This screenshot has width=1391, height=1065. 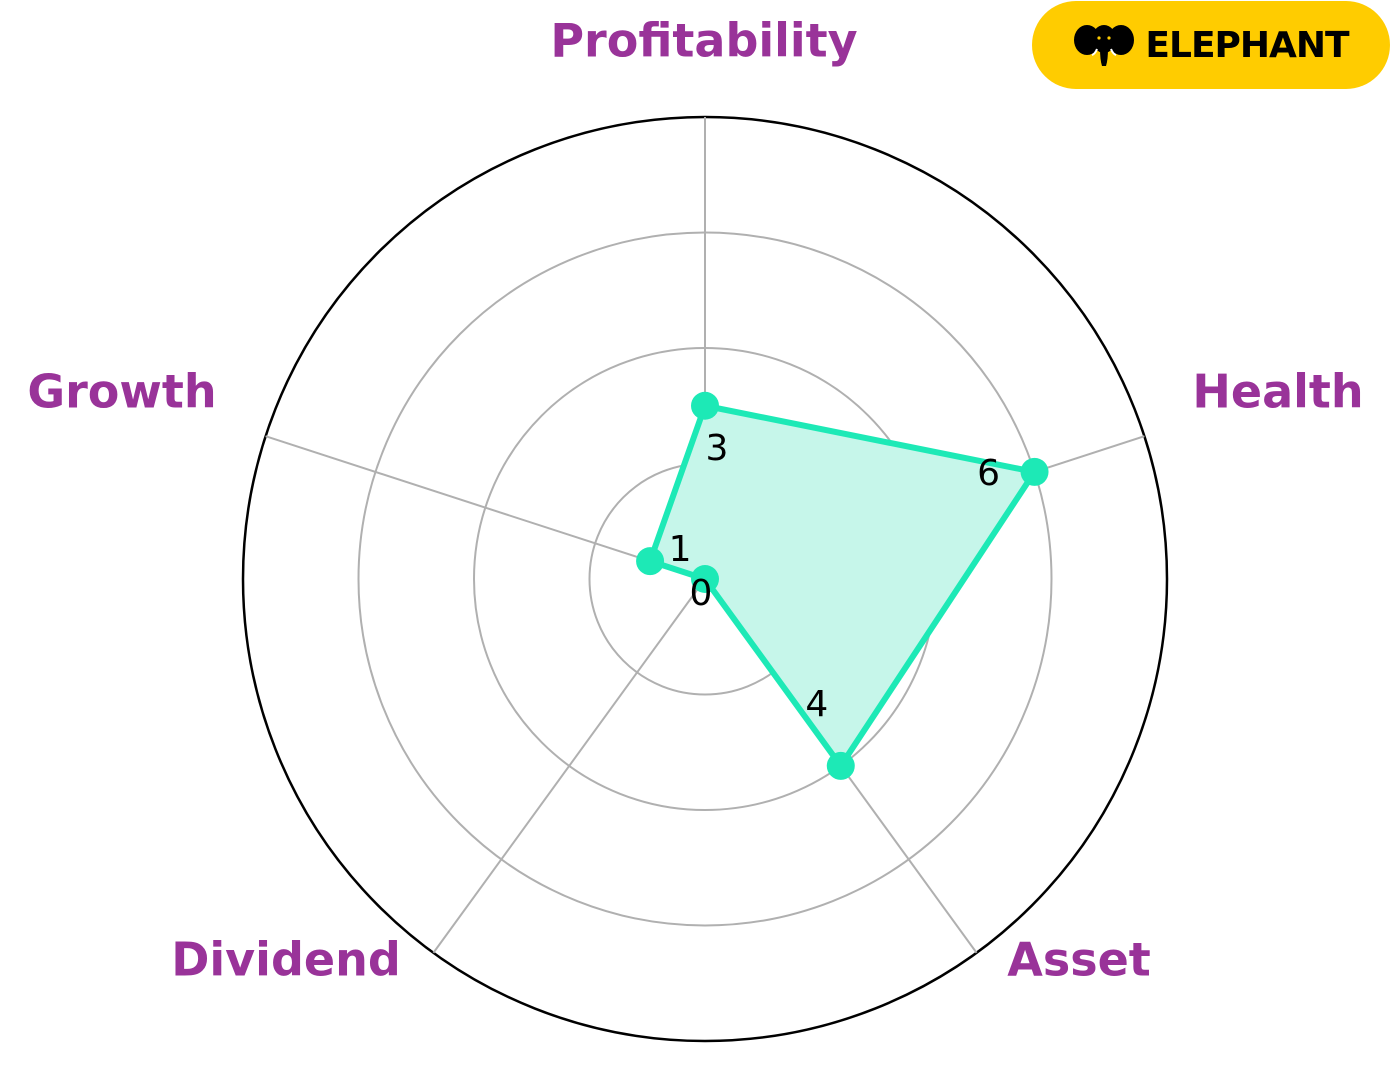 What do you see at coordinates (485, 507) in the screenshot?
I see `axis-spoke-growth` at bounding box center [485, 507].